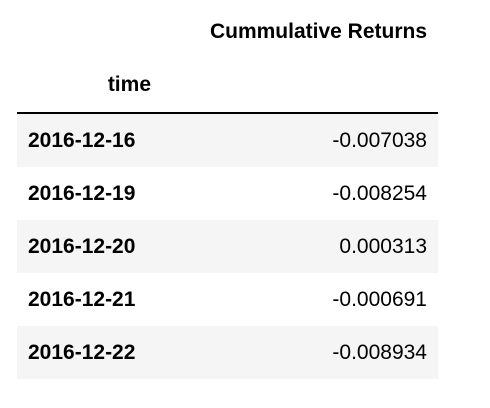 The height and width of the screenshot is (408, 490). Describe the element at coordinates (318, 31) in the screenshot. I see `column-header-cummulative-returns: Cummulative Returns` at that location.